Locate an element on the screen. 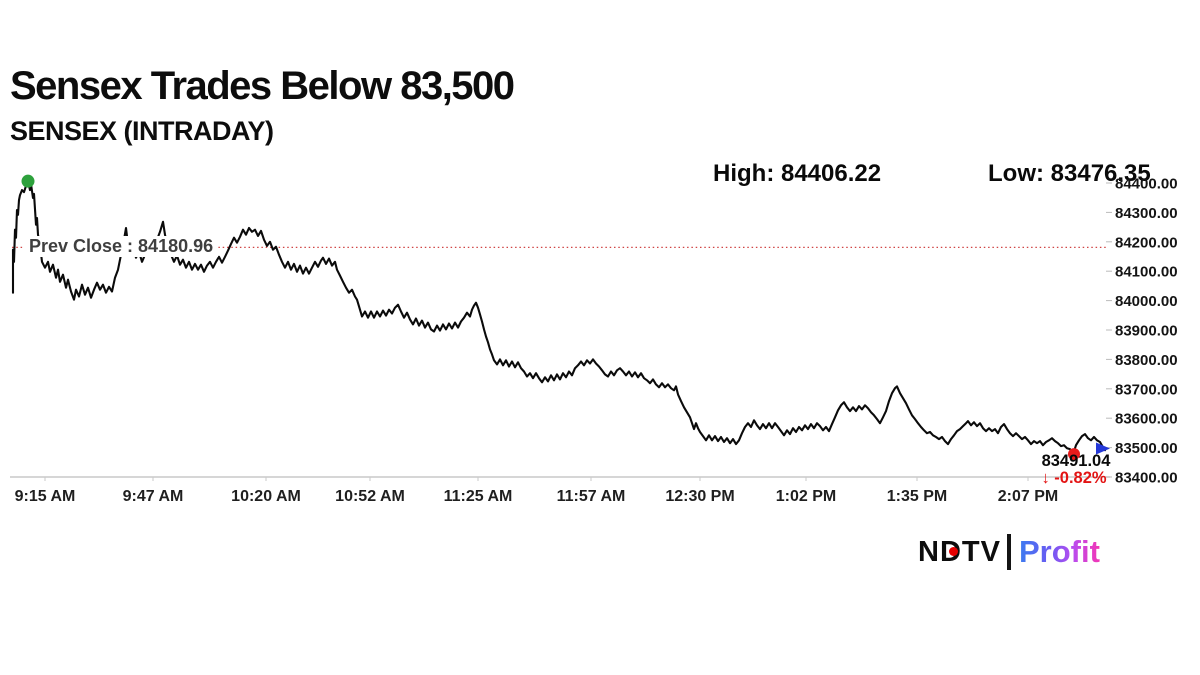 This screenshot has width=1200, height=675. x-tick-label: 9:15 AM is located at coordinates (45, 496).